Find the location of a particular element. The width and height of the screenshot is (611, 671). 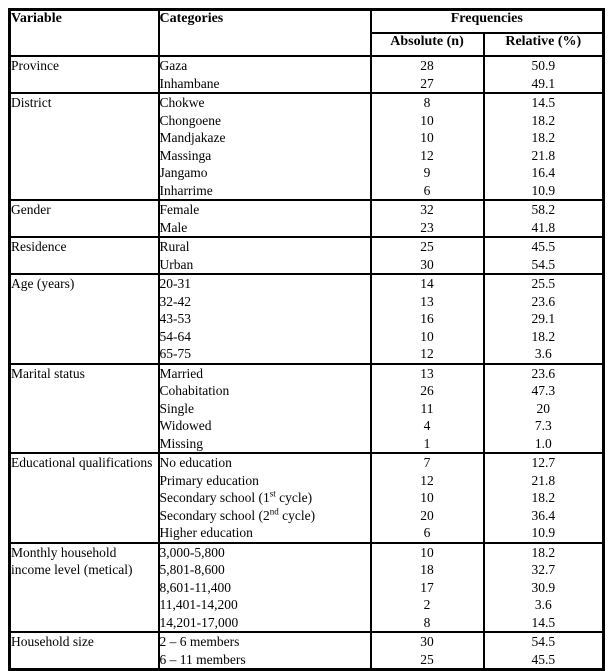

table-row: 32-42 13 23.6 is located at coordinates (307, 301).